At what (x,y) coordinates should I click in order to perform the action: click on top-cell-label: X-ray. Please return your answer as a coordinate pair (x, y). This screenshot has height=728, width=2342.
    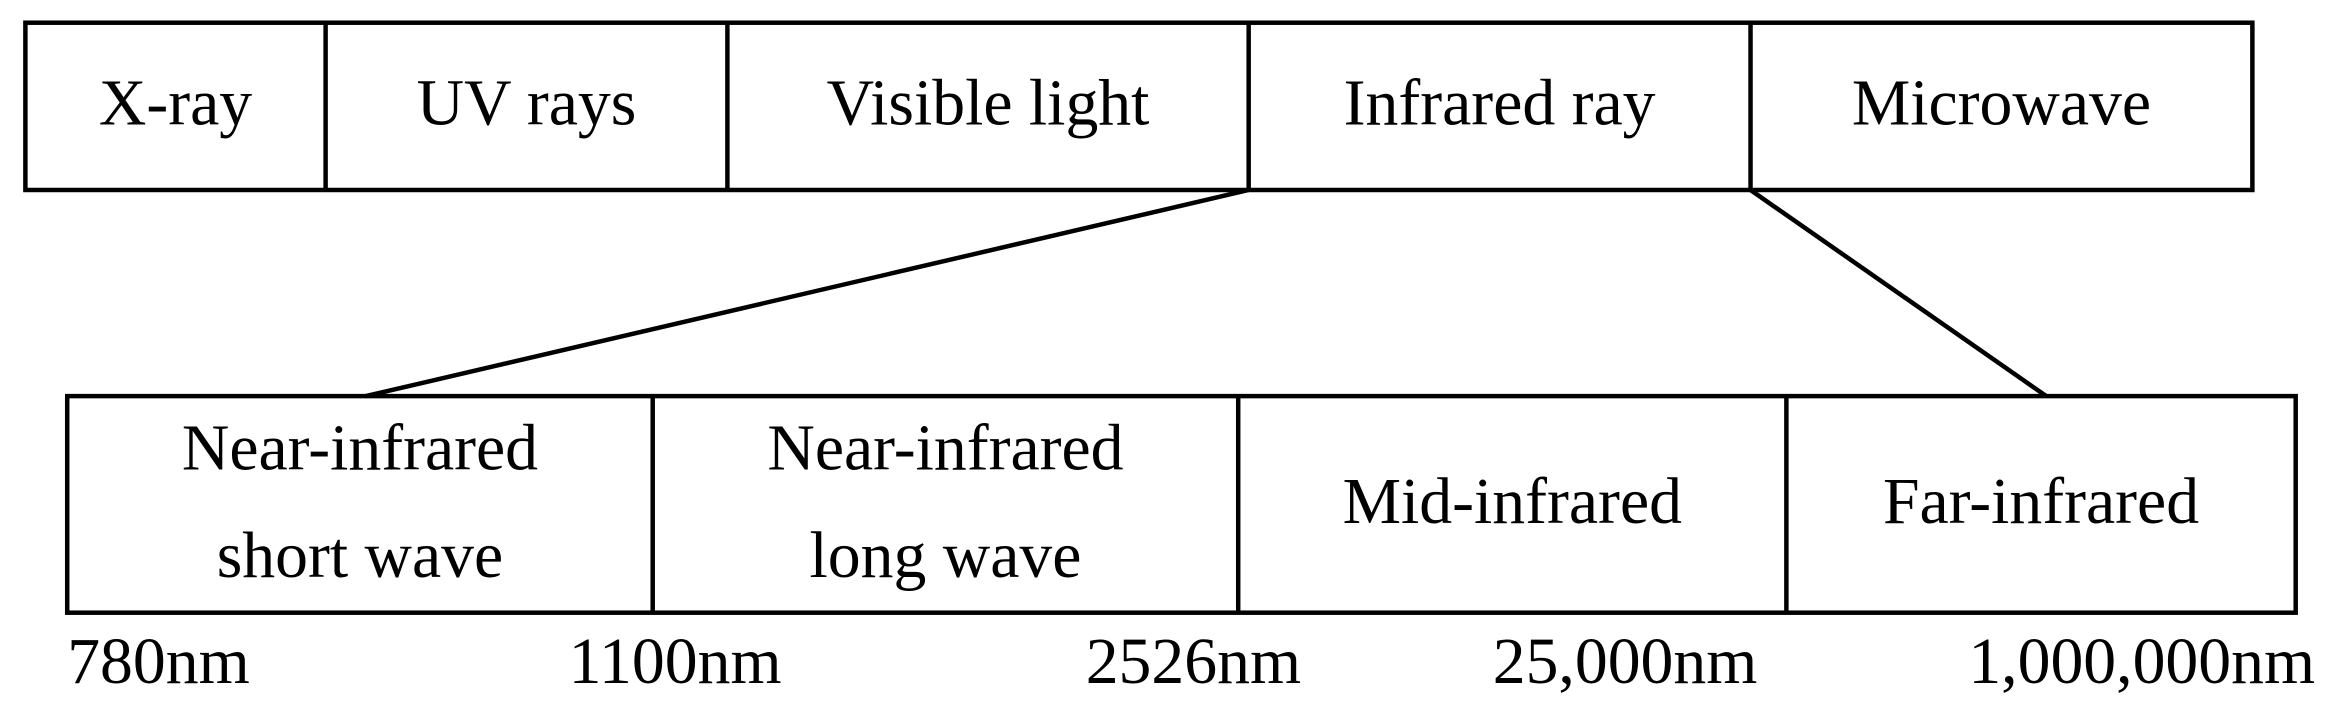
    Looking at the image, I should click on (175, 102).